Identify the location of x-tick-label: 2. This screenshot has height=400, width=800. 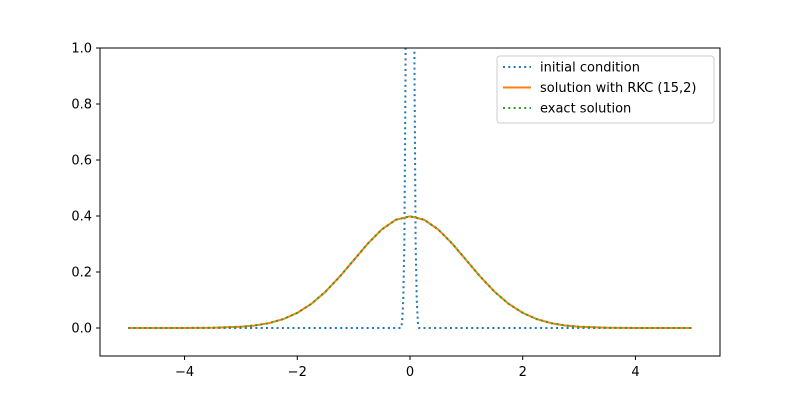
(523, 372).